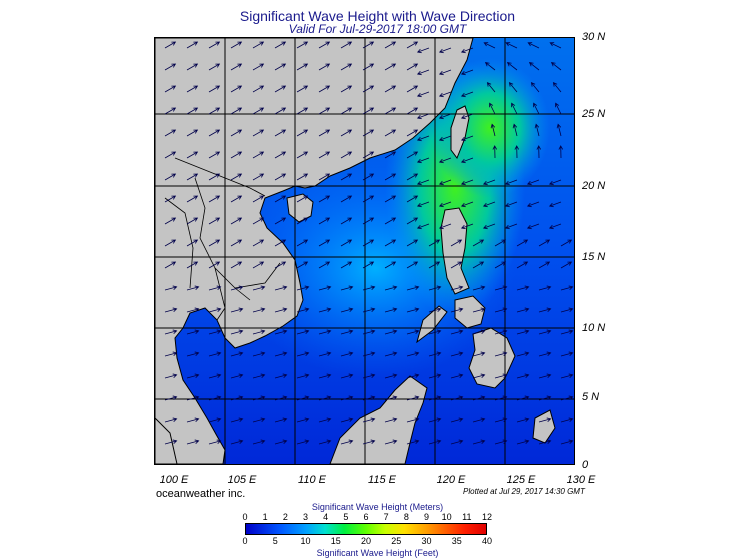 The width and height of the screenshot is (755, 560). I want to click on colorbar-feet-tick: 40, so click(486, 541).